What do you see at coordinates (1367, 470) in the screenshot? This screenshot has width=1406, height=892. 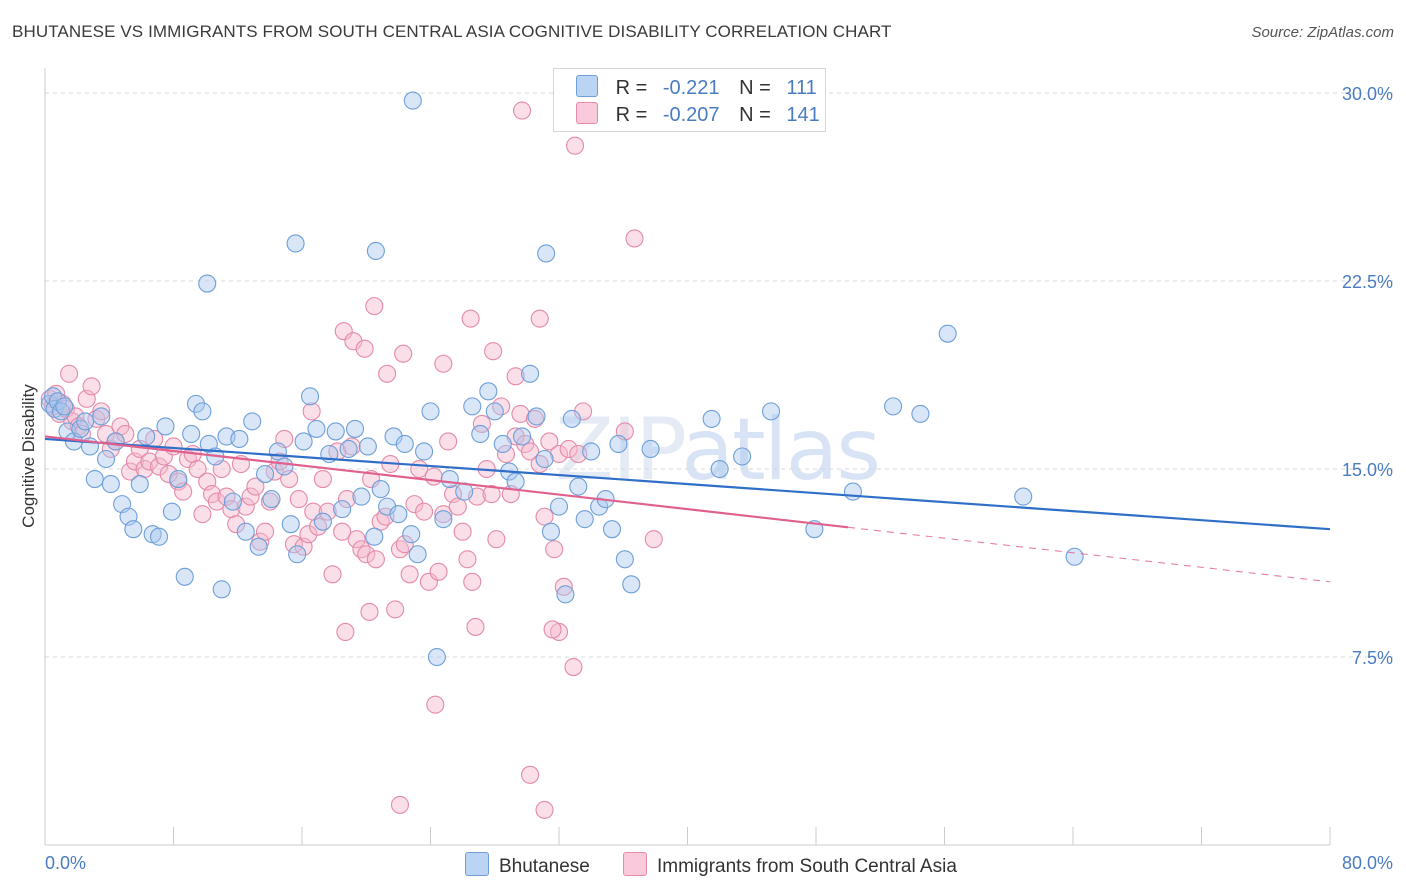 I see `y-tick-label: 15.0%` at bounding box center [1367, 470].